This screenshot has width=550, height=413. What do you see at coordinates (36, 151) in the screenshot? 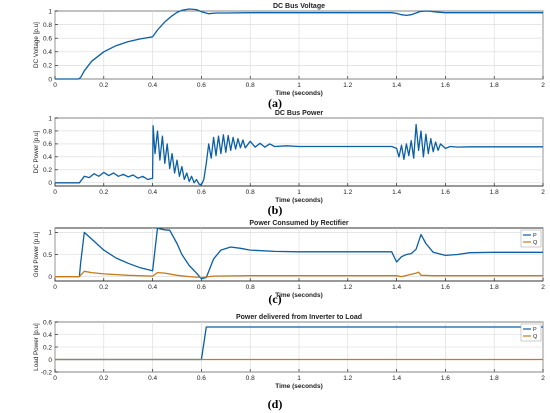
I see `y-axis-label: DC Power [p.u]` at bounding box center [36, 151].